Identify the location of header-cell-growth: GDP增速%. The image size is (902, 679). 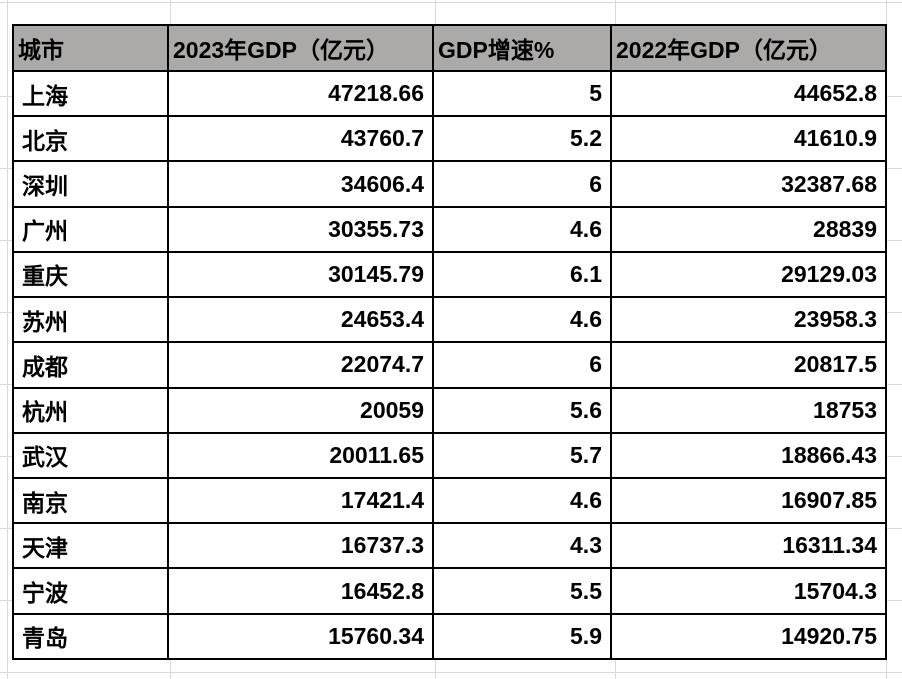
(522, 48).